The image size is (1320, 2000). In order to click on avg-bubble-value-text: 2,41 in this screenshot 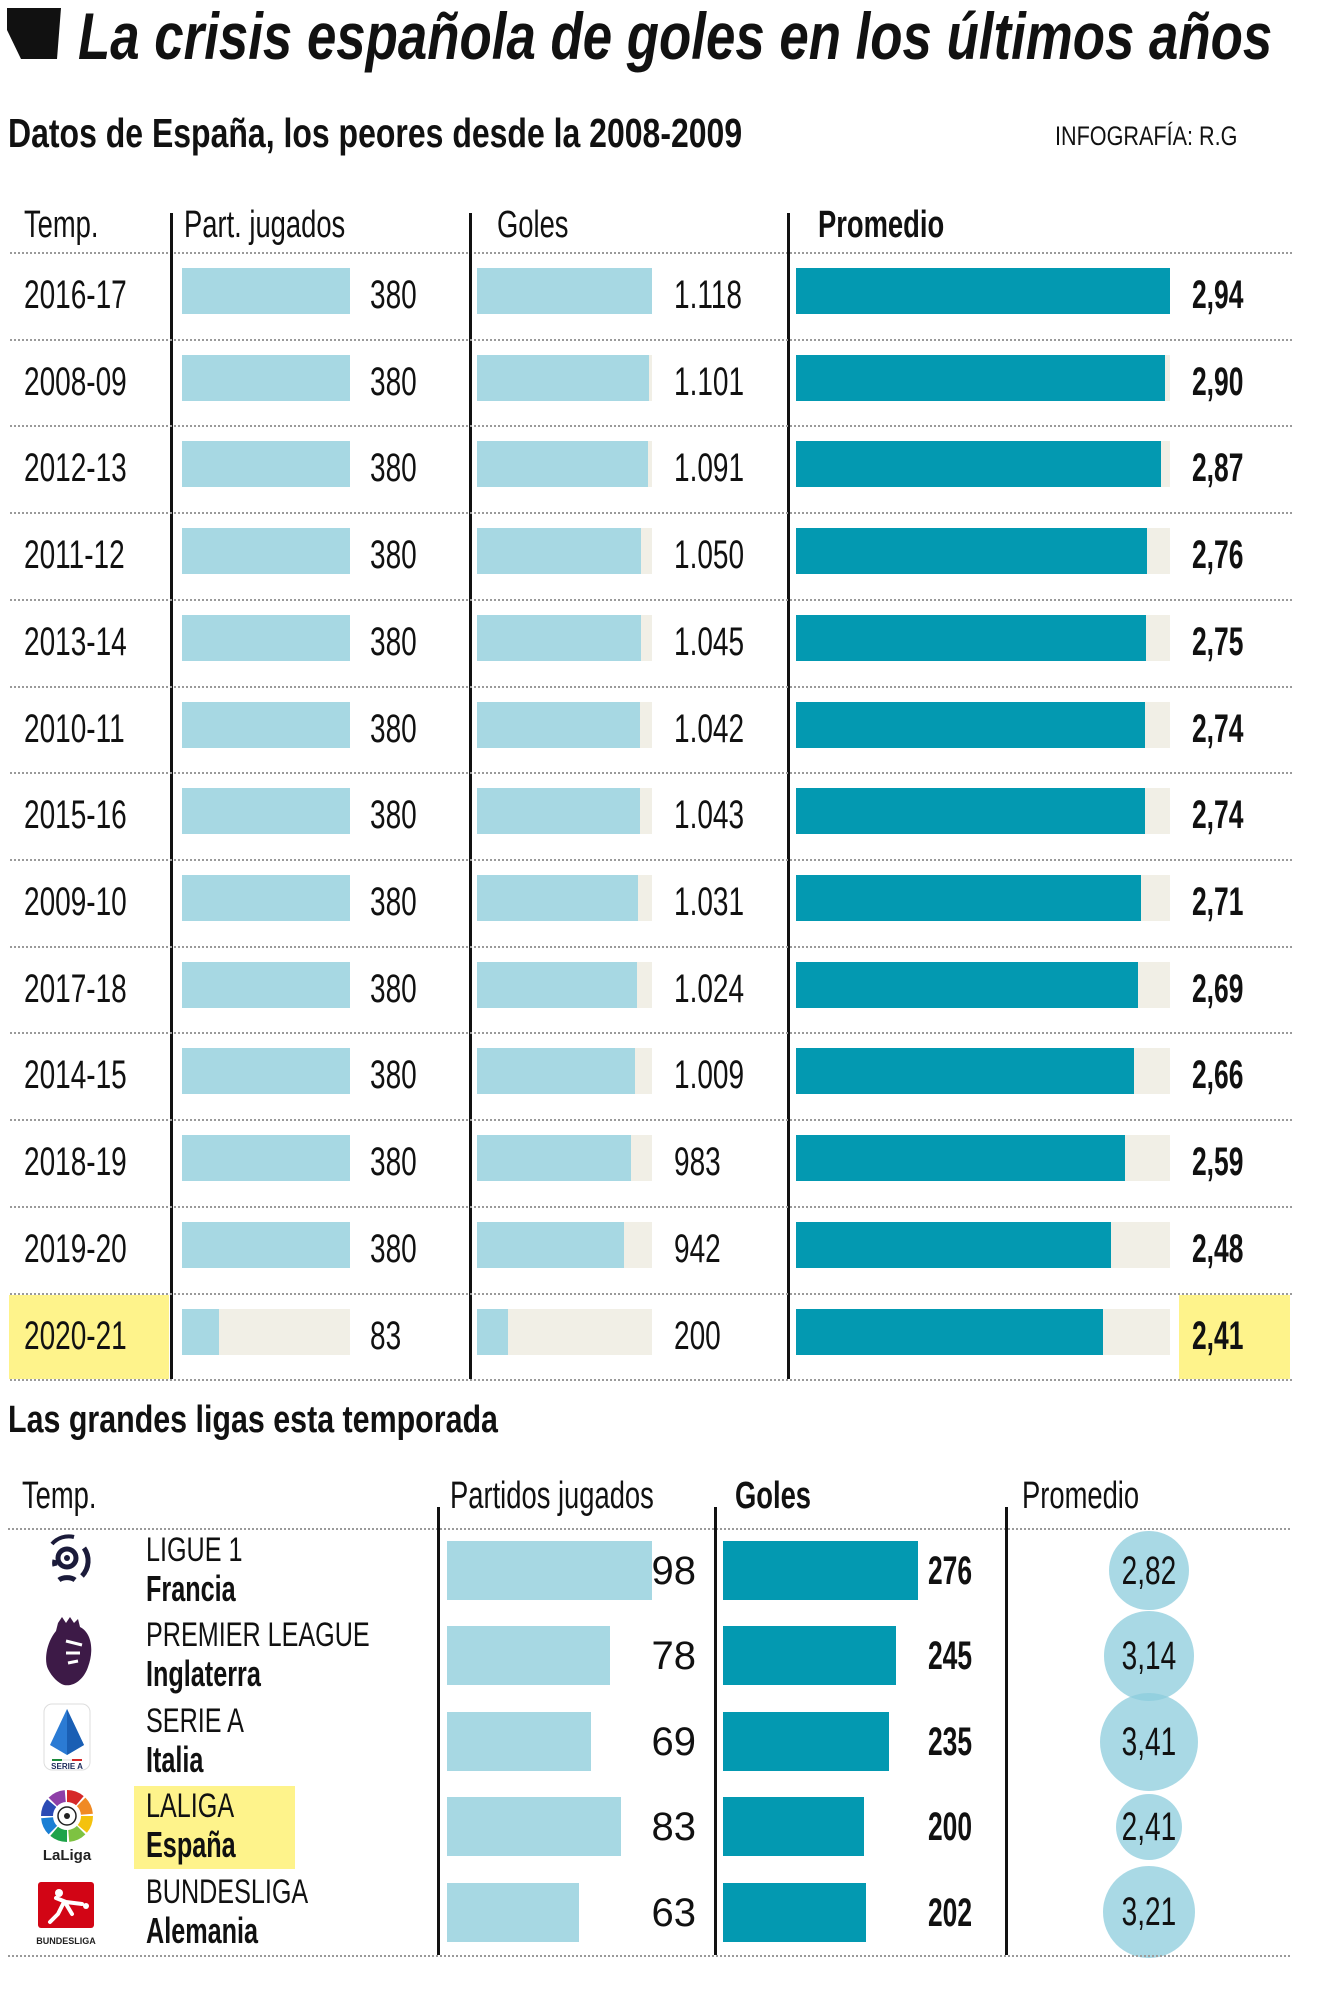, I will do `click(1149, 1826)`.